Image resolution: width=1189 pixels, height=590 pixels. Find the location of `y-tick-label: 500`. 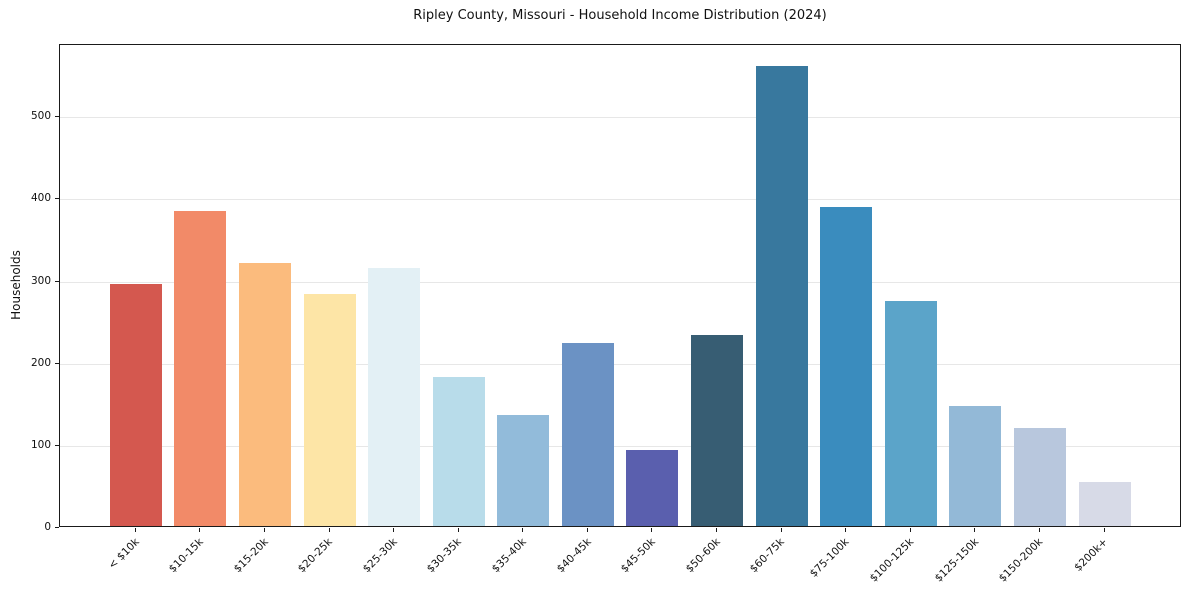

y-tick-label: 500 is located at coordinates (40, 116).